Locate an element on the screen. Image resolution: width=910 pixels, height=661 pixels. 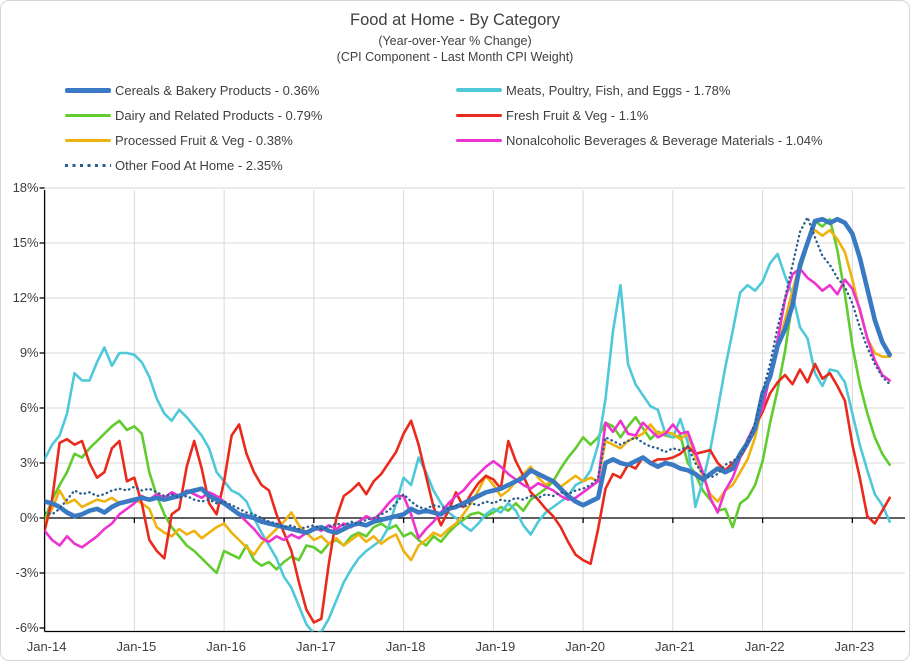
y-axis-label: -6% is located at coordinates (27, 627).